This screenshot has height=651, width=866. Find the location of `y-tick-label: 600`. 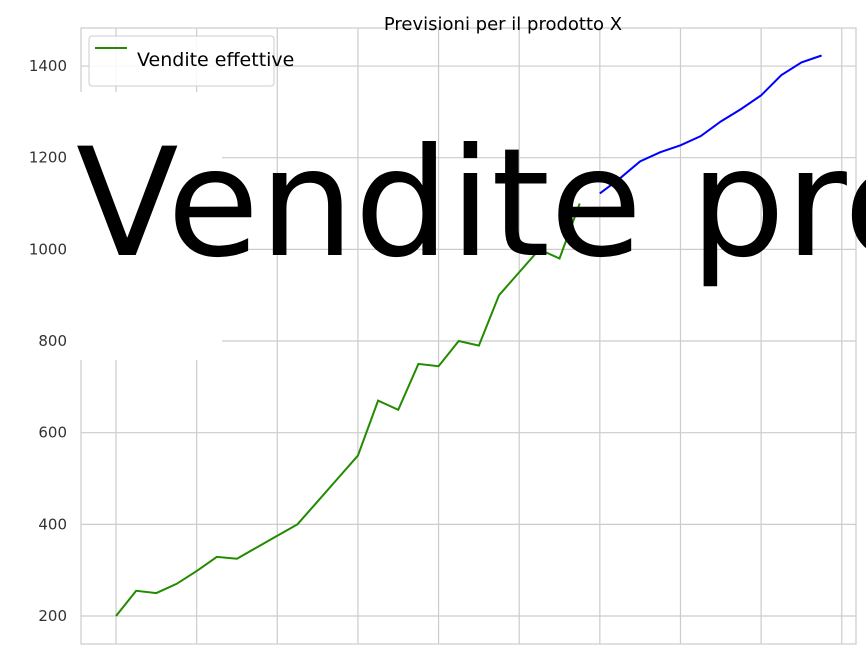

y-tick-label: 600 is located at coordinates (52, 433).